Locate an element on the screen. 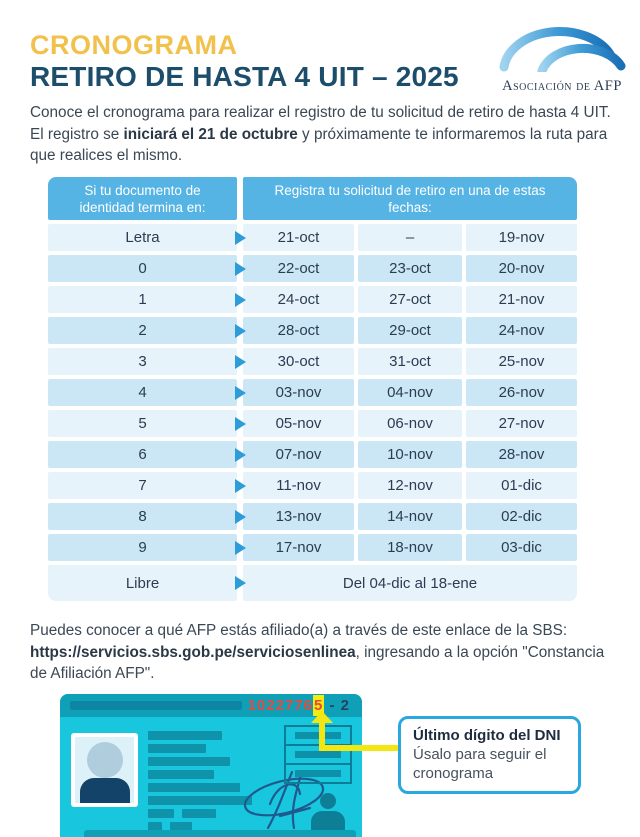 Image resolution: width=640 pixels, height=837 pixels. band-bar is located at coordinates (156, 705).